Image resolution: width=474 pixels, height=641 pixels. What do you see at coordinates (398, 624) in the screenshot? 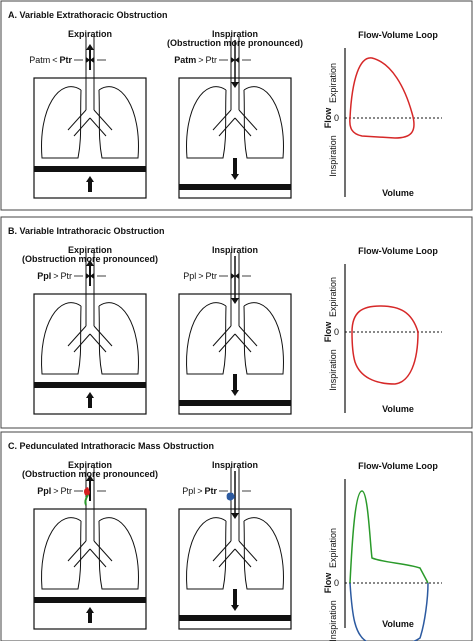
I see `x-axis-label: Volume` at bounding box center [398, 624].